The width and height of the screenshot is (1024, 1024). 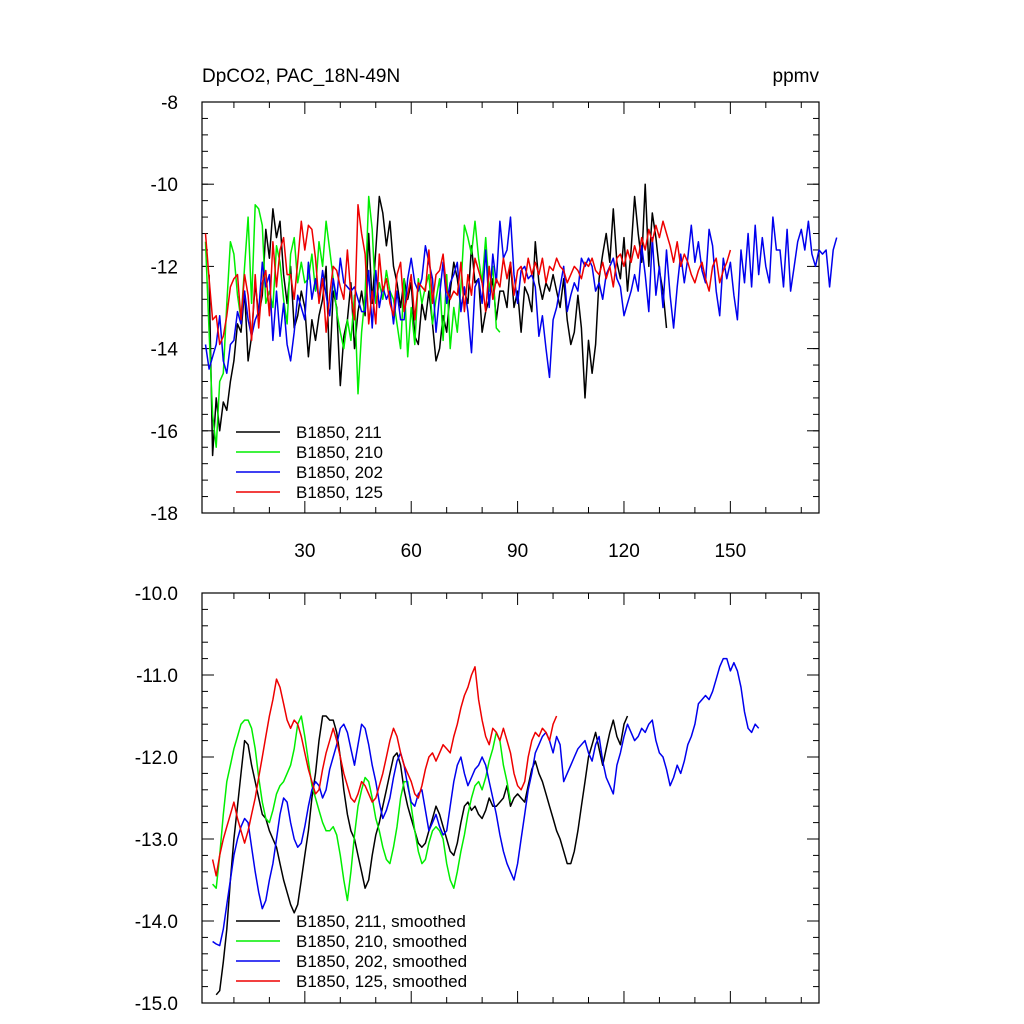 What do you see at coordinates (164, 514) in the screenshot?
I see `y-tick-label: -18` at bounding box center [164, 514].